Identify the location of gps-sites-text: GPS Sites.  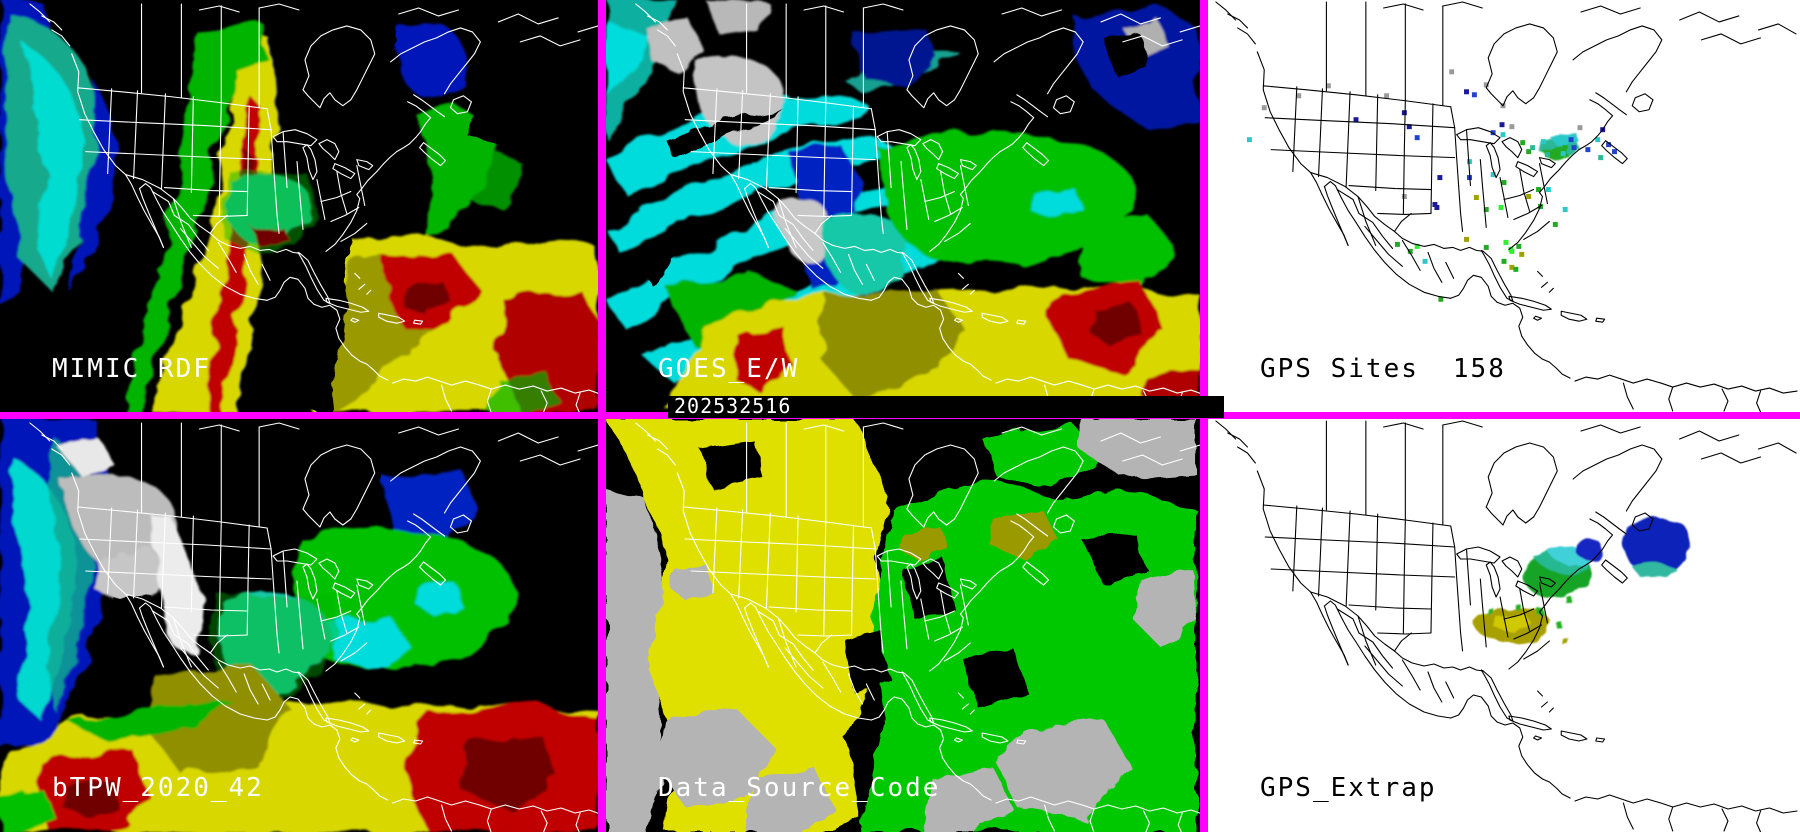
(1339, 369).